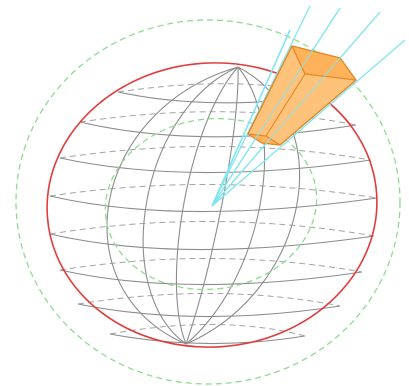 Image resolution: width=409 pixels, height=386 pixels. I want to click on ray-center, so click(251, 118).